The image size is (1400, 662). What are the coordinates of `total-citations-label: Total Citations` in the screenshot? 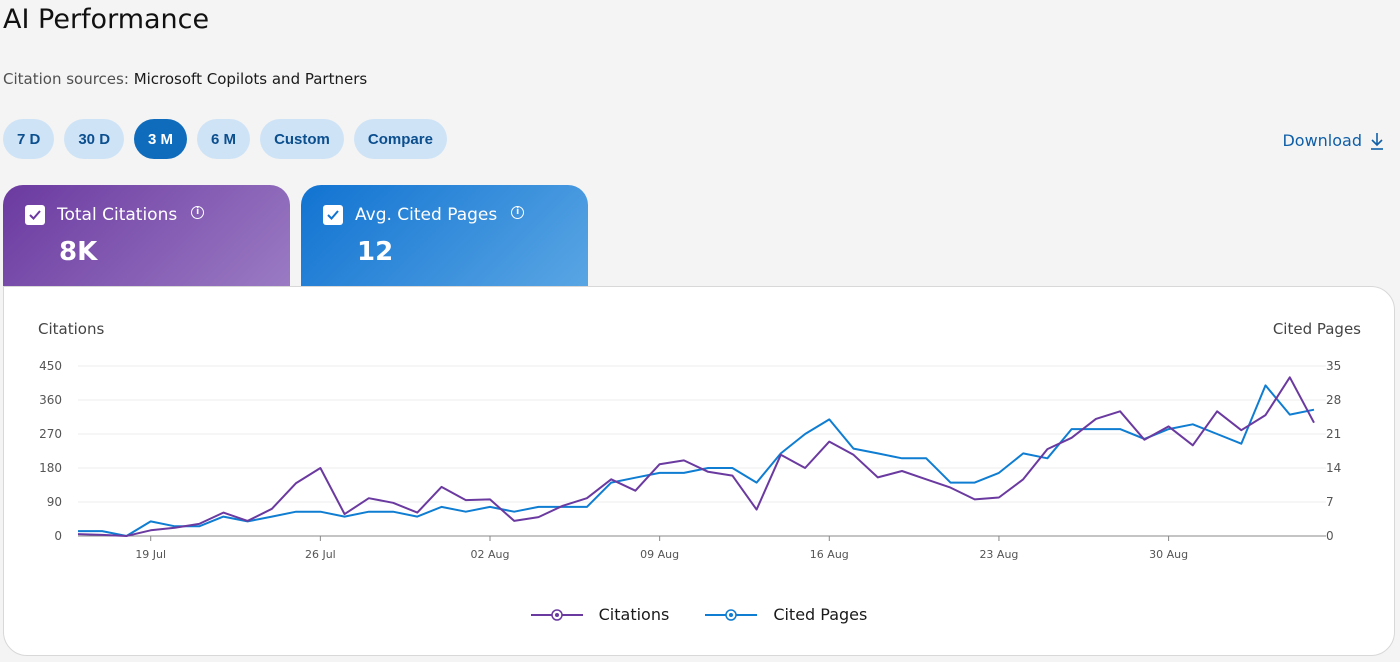 It's located at (117, 215).